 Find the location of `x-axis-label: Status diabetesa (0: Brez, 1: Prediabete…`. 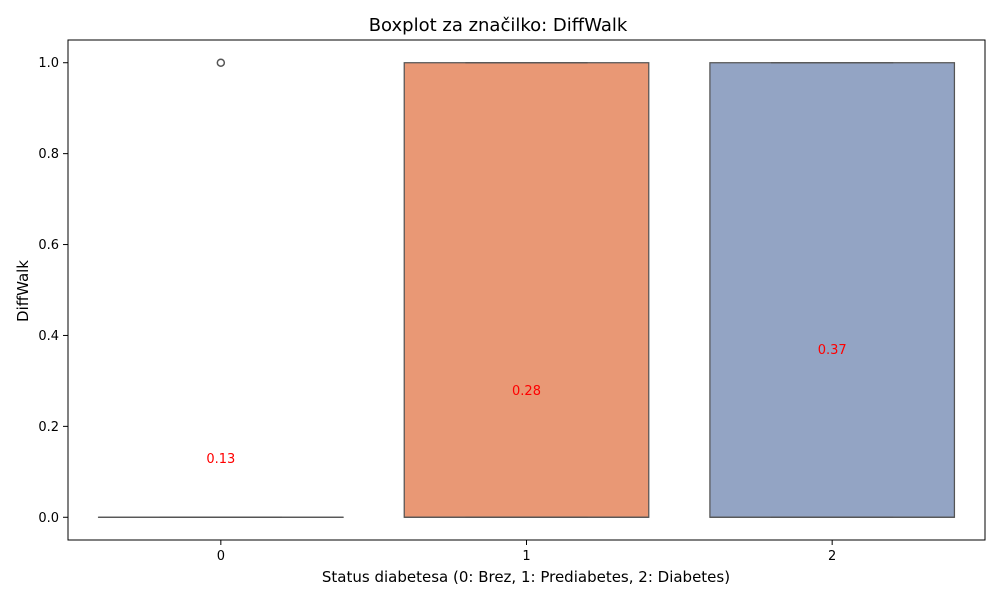

x-axis-label: Status diabetesa (0: Brez, 1: Prediabete… is located at coordinates (526, 577).